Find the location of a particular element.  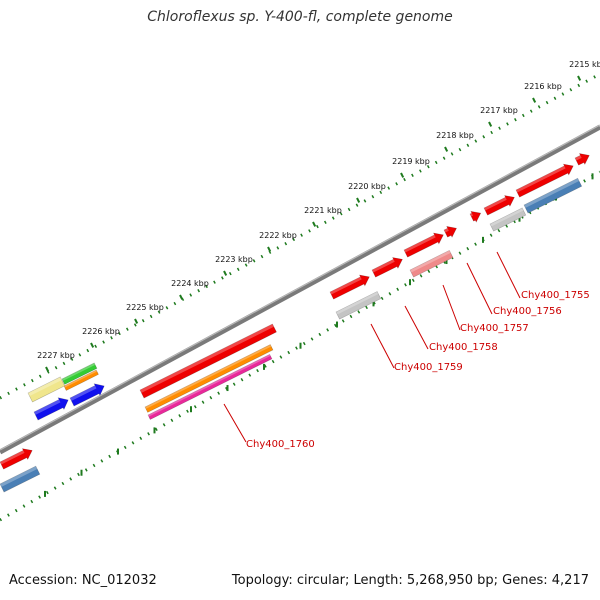

gene-blue-left-b-shape is located at coordinates (87, 395).